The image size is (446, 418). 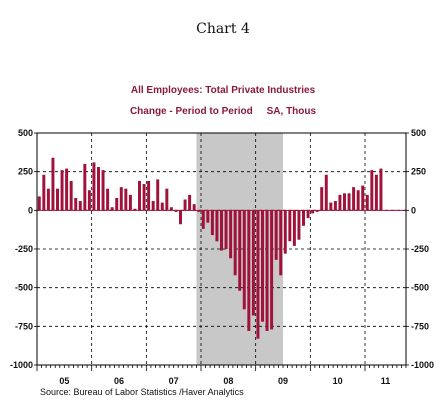 What do you see at coordinates (21, 365) in the screenshot?
I see `y-tick-label-left: -1000` at bounding box center [21, 365].